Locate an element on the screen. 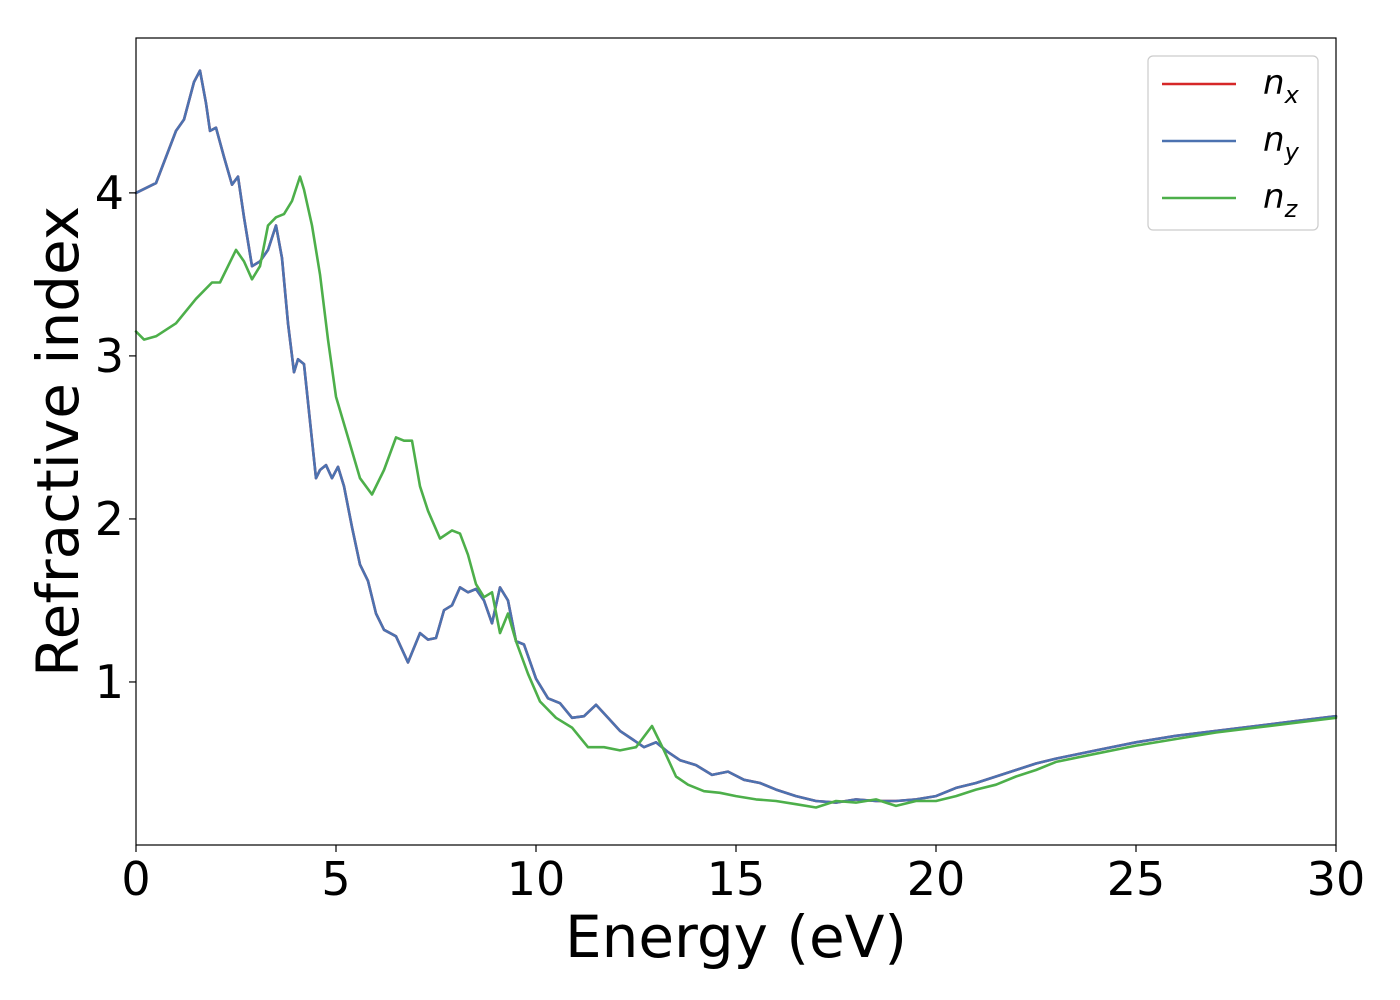  x-tick-label: 0 is located at coordinates (135, 879).